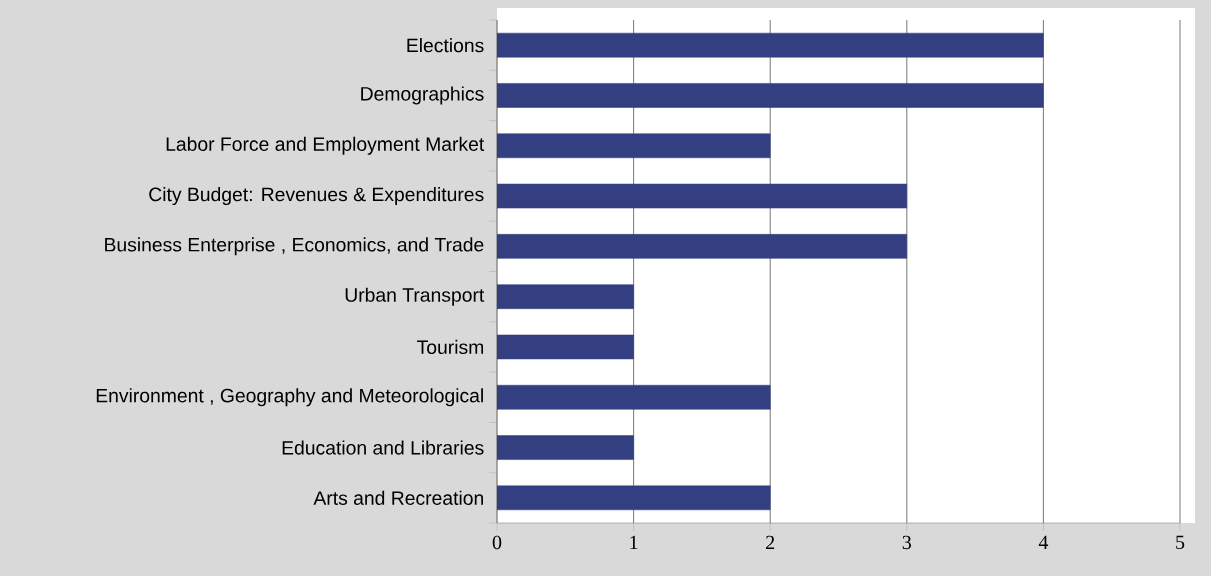 The image size is (1211, 576). Describe the element at coordinates (289, 397) in the screenshot. I see `y-tick-label: Environment , Geography and Meteorological` at that location.